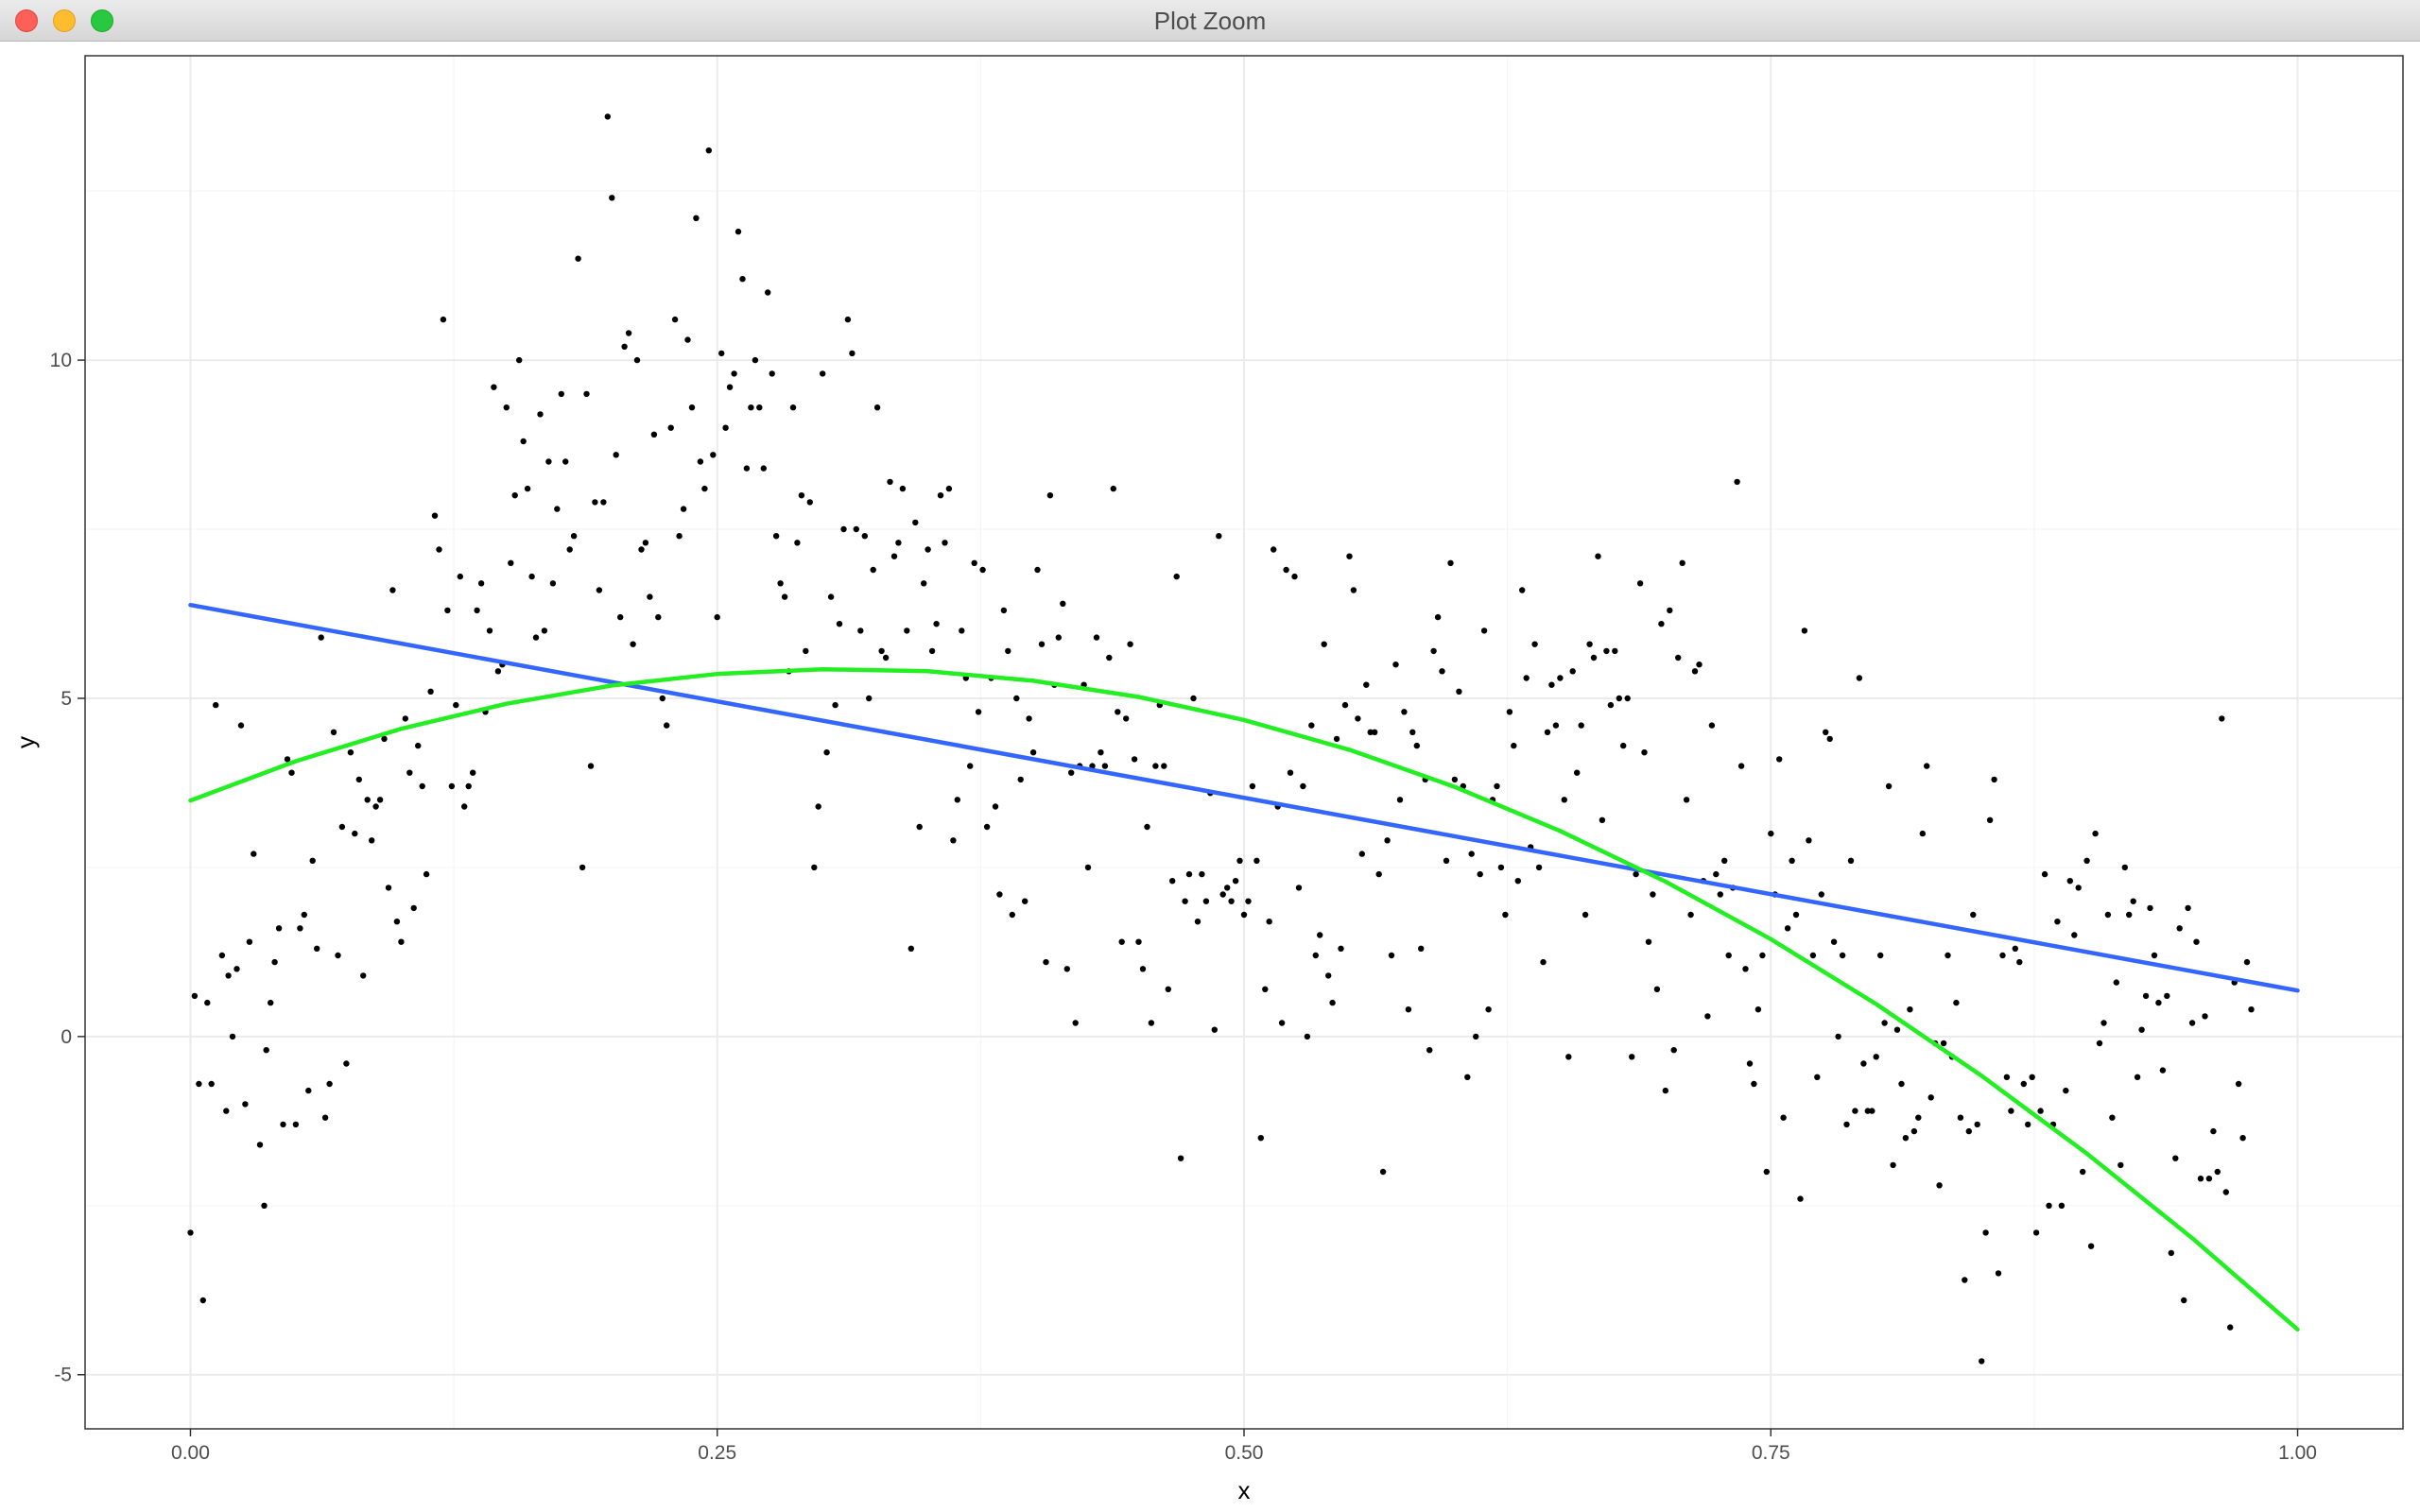 The width and height of the screenshot is (2420, 1512). What do you see at coordinates (102, 20) in the screenshot?
I see `zoom-window-button` at bounding box center [102, 20].